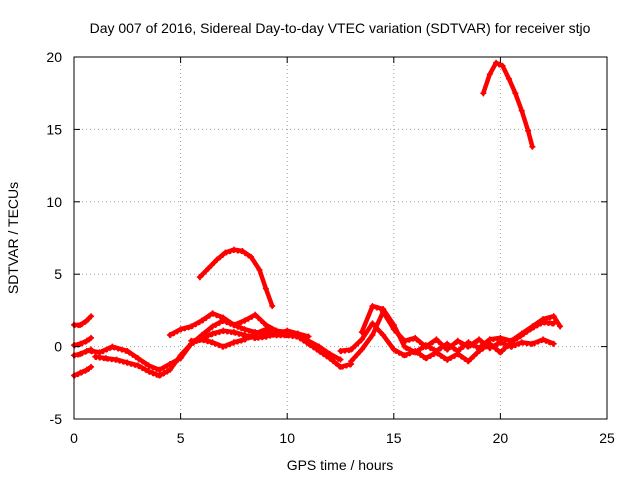 The width and height of the screenshot is (640, 480). I want to click on x-tick-label: 15, so click(394, 438).